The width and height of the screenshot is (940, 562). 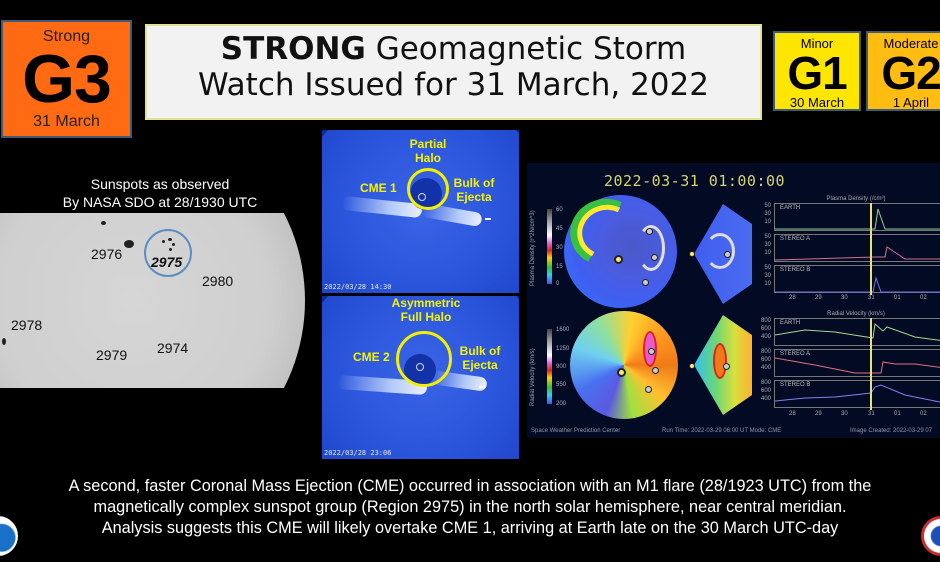 What do you see at coordinates (160, 202) in the screenshot?
I see `sunspot-caption-line2: By NASA SDO at 28/1930 UTC` at bounding box center [160, 202].